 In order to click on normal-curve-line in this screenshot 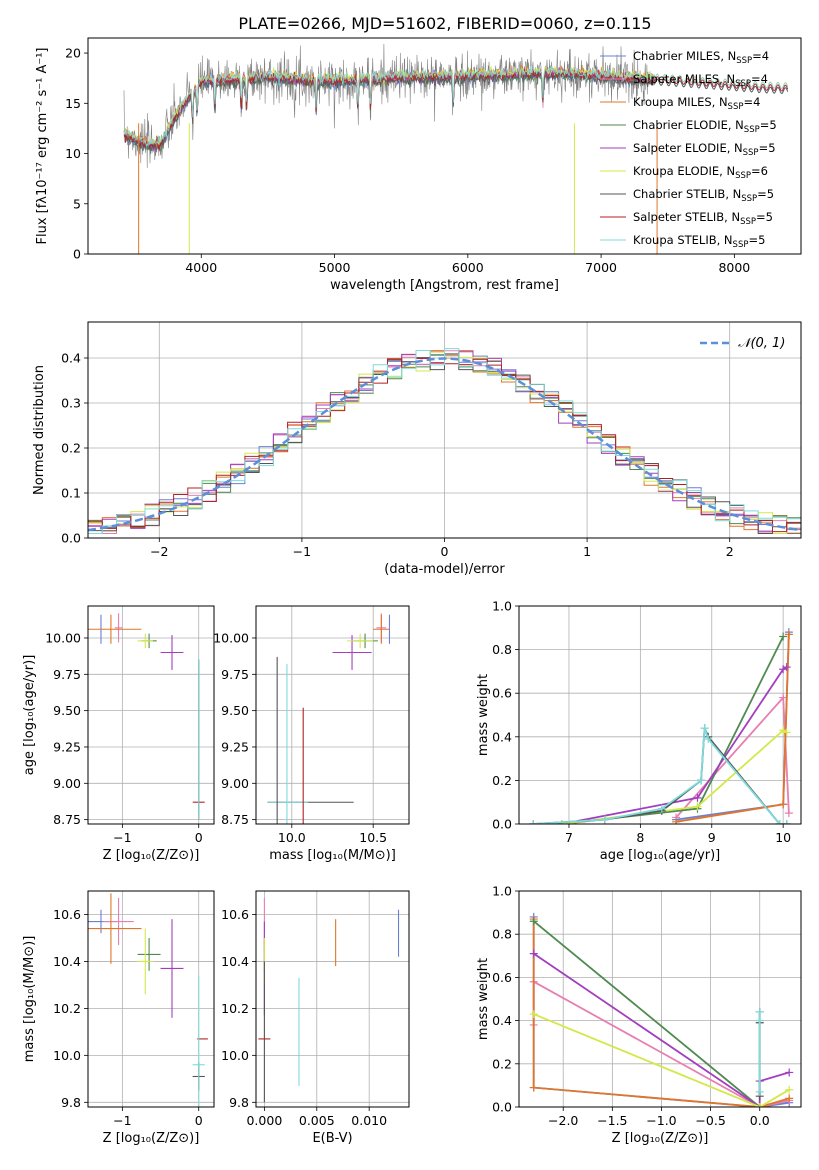, I will do `click(444, 444)`.